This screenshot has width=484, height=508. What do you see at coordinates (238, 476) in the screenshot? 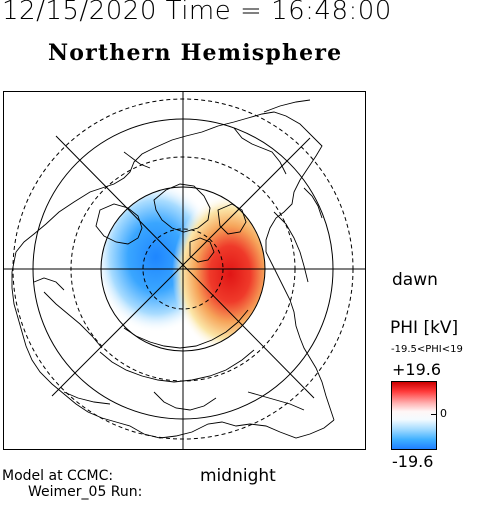
I see `midnight-label: midnight` at bounding box center [238, 476].